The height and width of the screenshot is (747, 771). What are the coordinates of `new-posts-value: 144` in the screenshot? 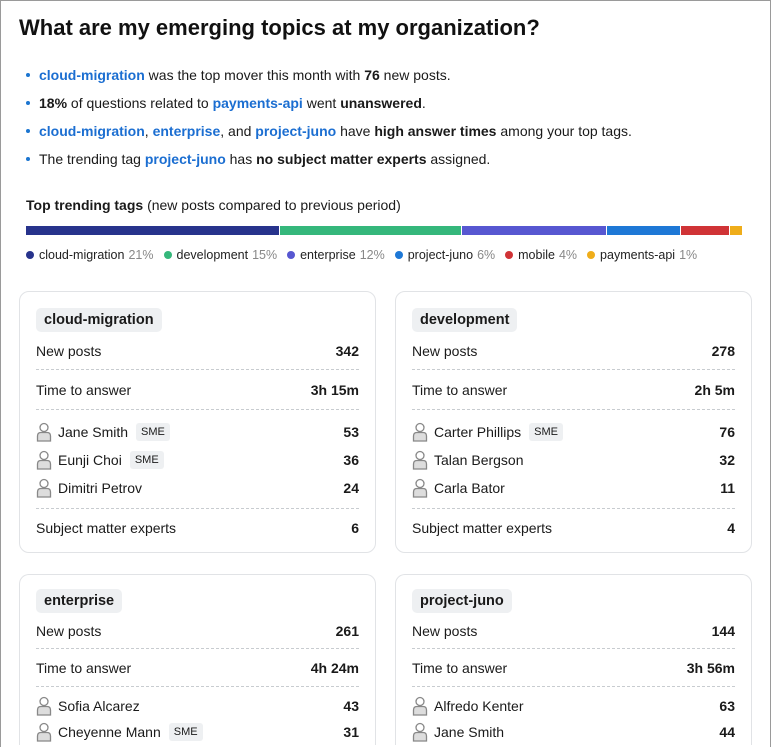 It's located at (723, 630).